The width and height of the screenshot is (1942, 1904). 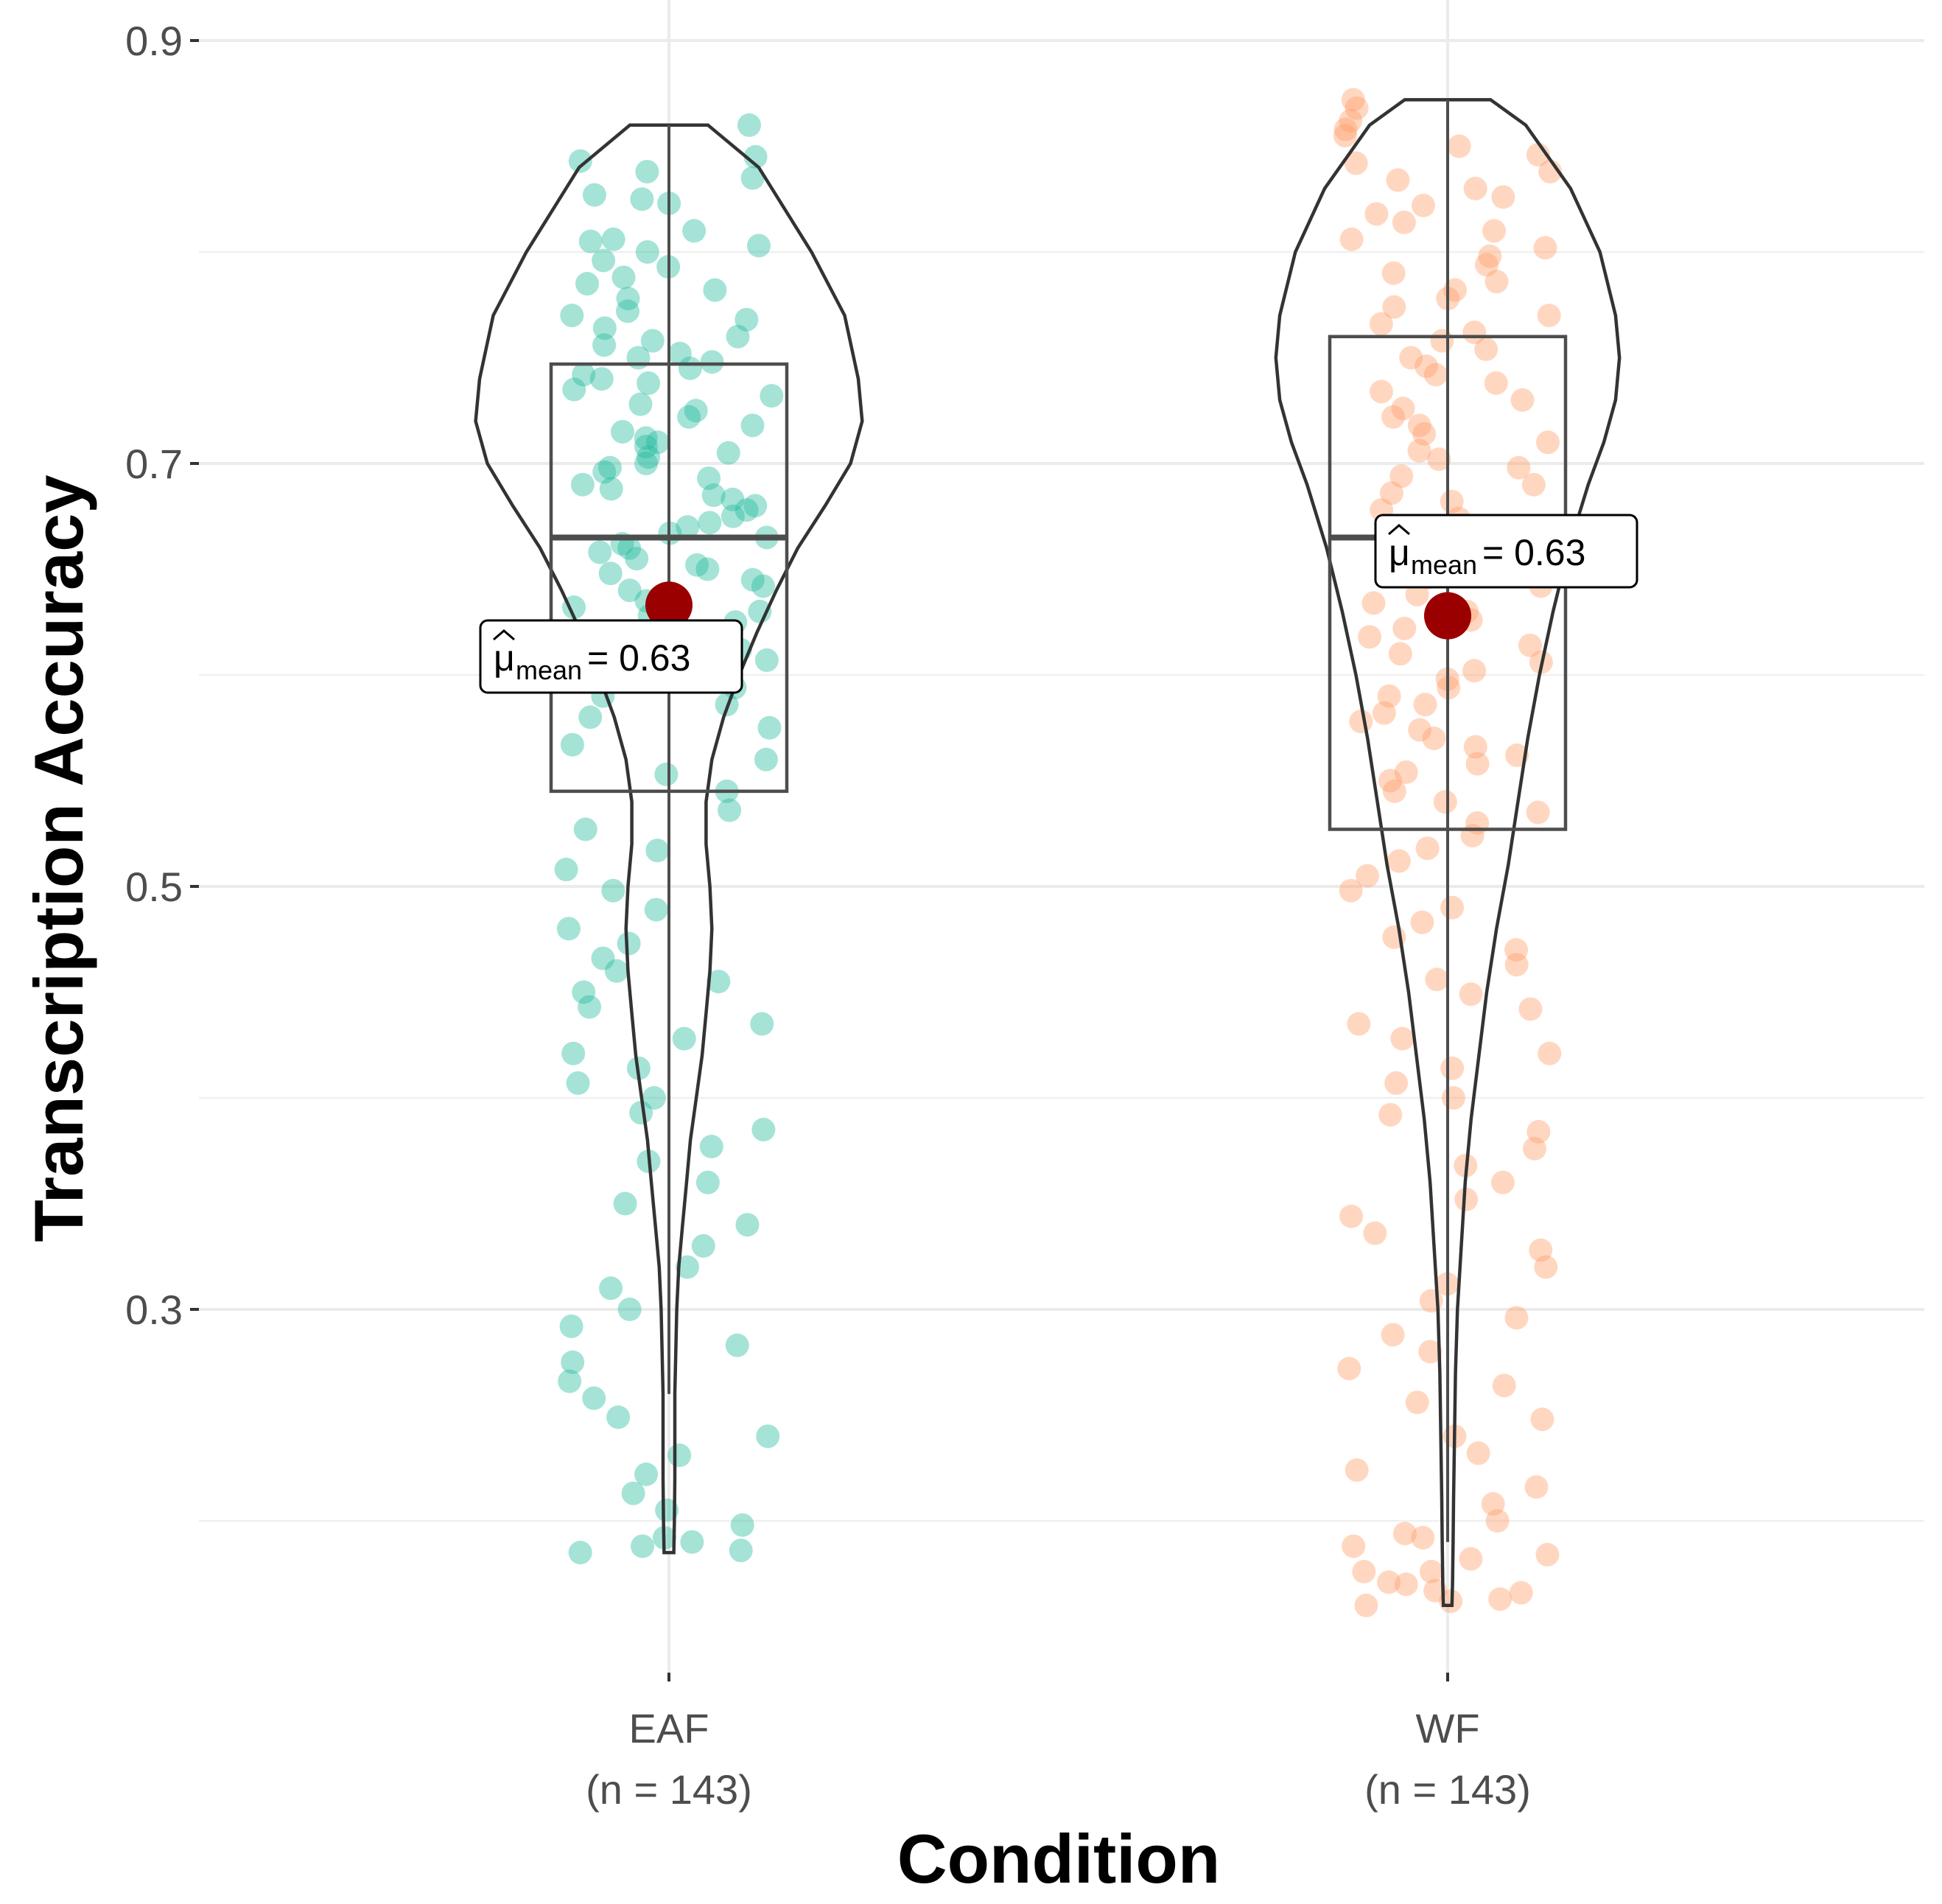 I want to click on mean-label-hat, so click(x=504, y=635).